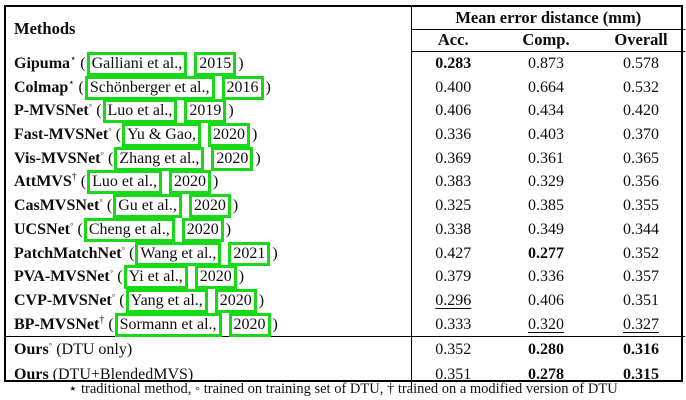 The image size is (686, 400). I want to click on value-cell: 0.344, so click(641, 229).